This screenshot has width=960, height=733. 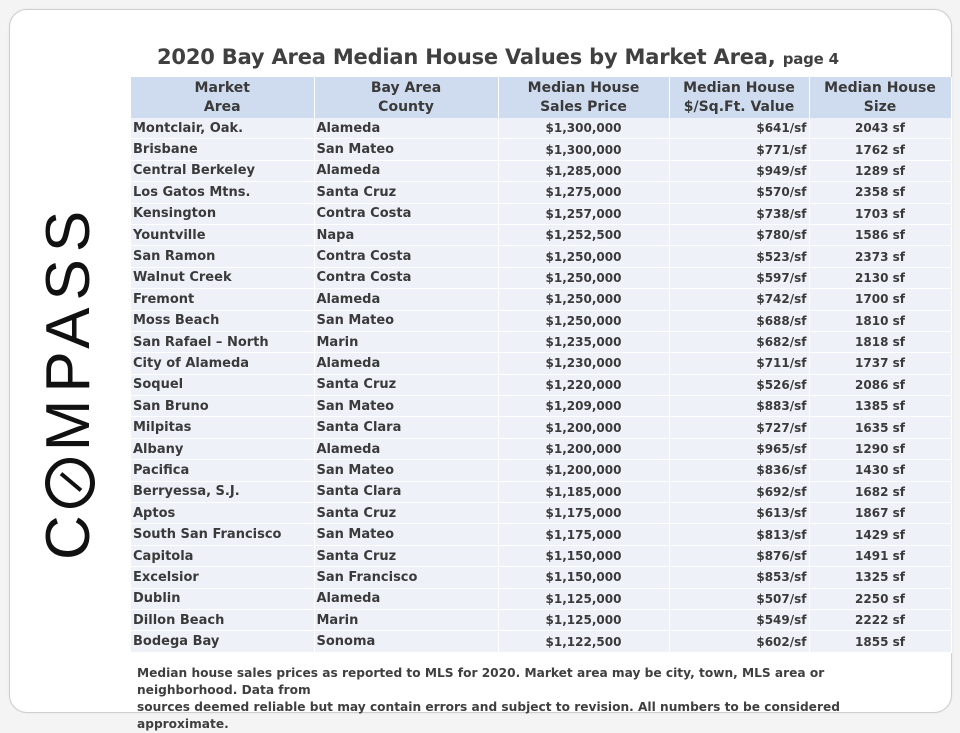 What do you see at coordinates (541, 299) in the screenshot?
I see `table-row: Fremont Alameda $1,250,000 $742/sf 1700 sf` at bounding box center [541, 299].